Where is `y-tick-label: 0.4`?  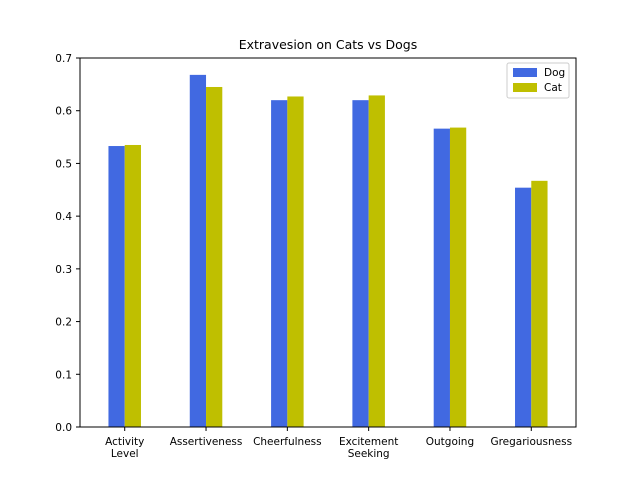
y-tick-label: 0.4 is located at coordinates (63, 217).